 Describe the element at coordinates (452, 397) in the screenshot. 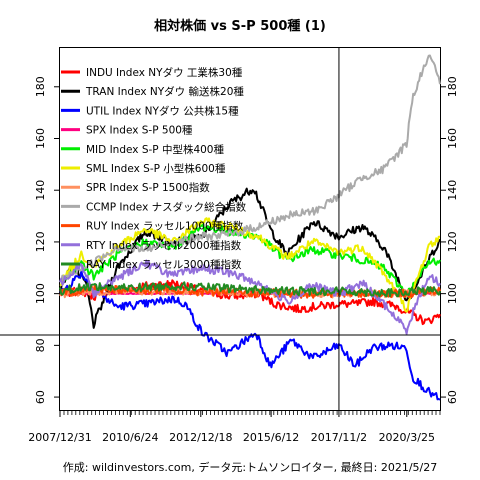

I see `y-tick-label-right: 60` at that location.